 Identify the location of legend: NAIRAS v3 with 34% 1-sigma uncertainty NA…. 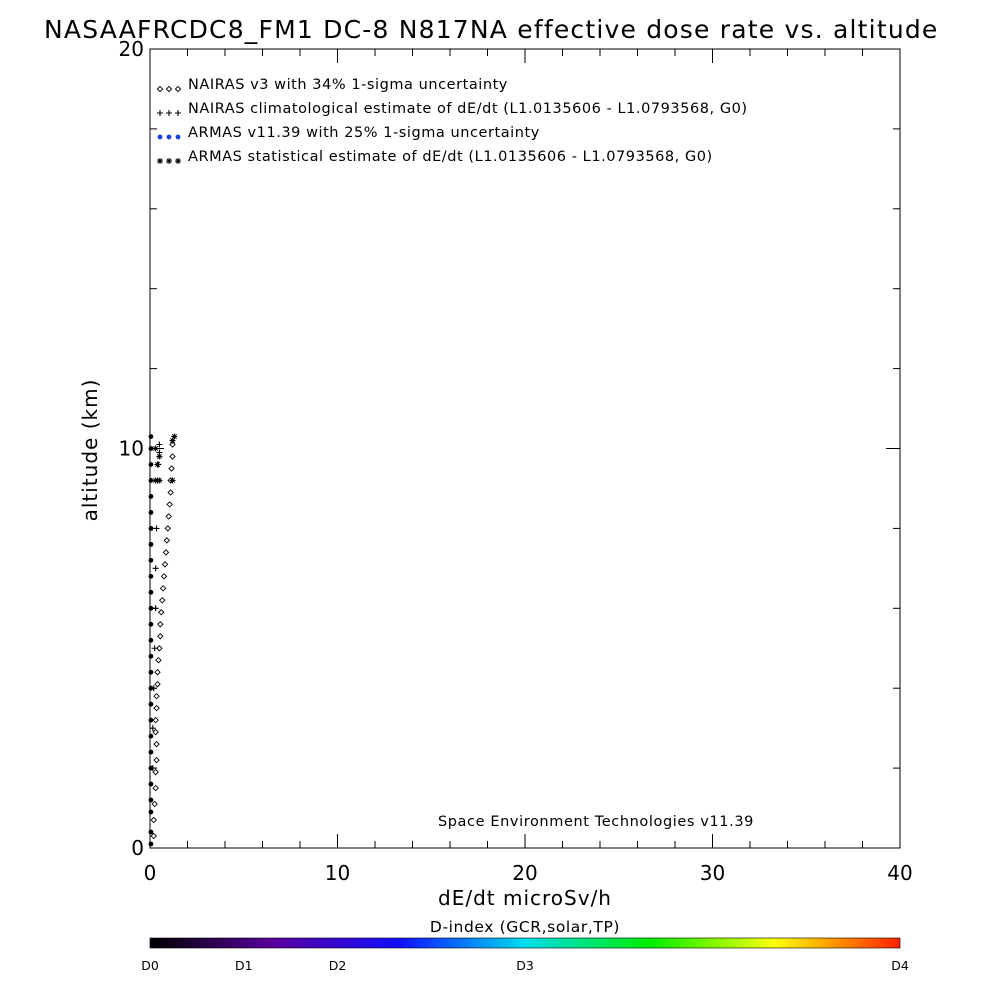
(452, 121).